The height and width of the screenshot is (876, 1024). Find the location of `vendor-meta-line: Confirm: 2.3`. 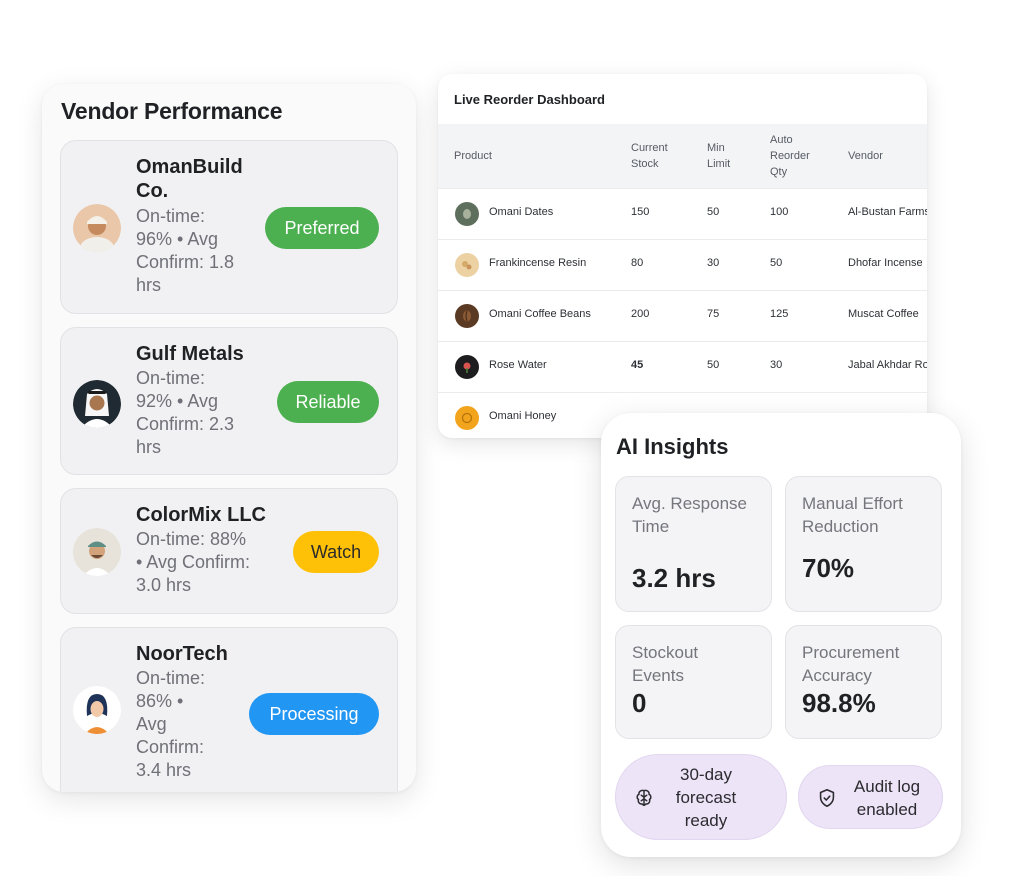

vendor-meta-line: Confirm: 2.3 is located at coordinates (185, 424).